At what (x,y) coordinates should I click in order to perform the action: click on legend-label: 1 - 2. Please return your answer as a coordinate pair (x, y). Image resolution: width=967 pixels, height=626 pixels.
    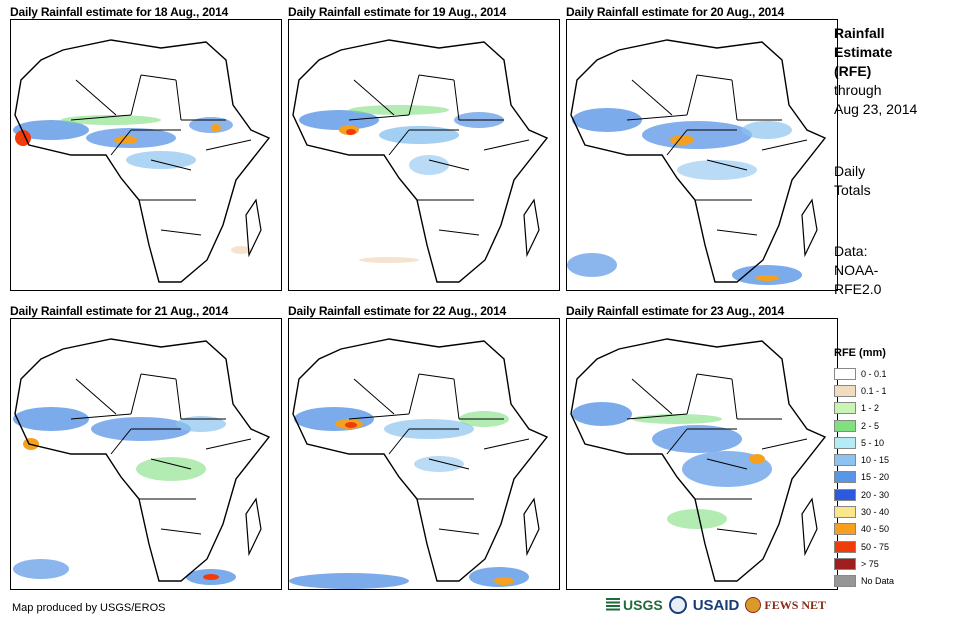
    Looking at the image, I should click on (870, 408).